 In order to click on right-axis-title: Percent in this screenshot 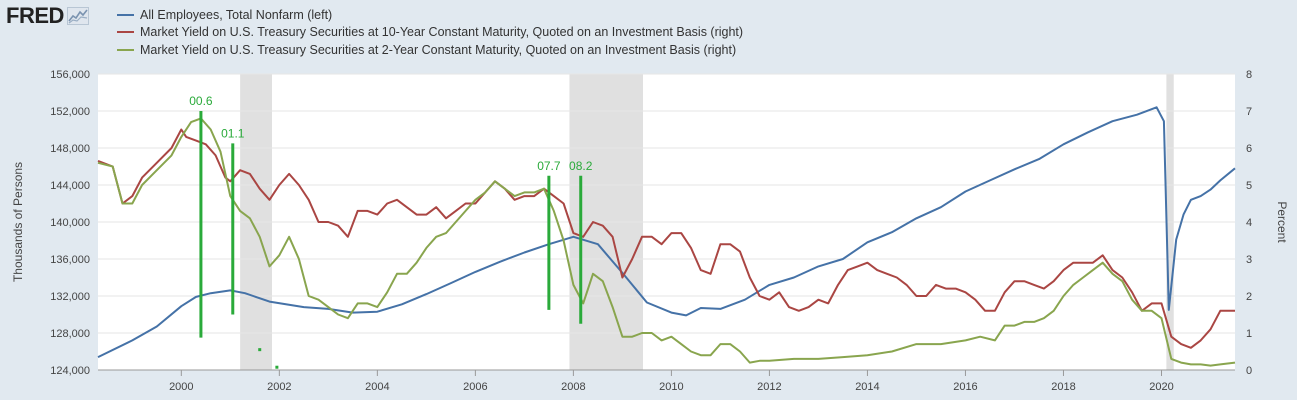, I will do `click(1282, 222)`.